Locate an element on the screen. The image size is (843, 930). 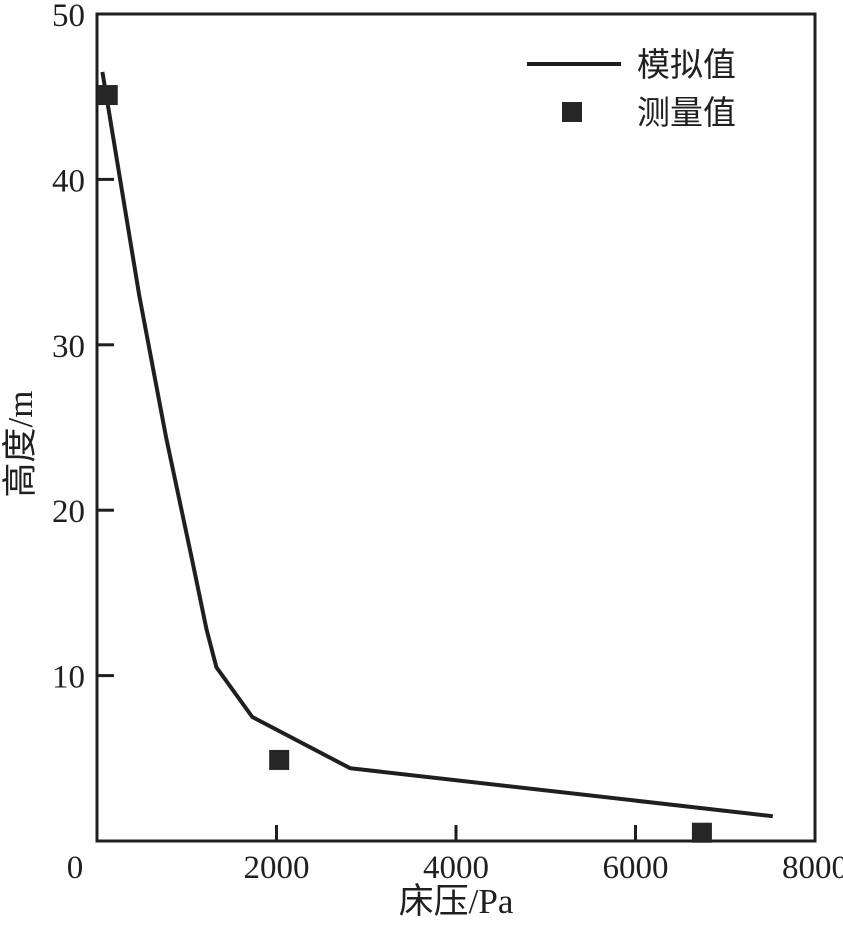
y-tick-label: 20 is located at coordinates (68, 512).